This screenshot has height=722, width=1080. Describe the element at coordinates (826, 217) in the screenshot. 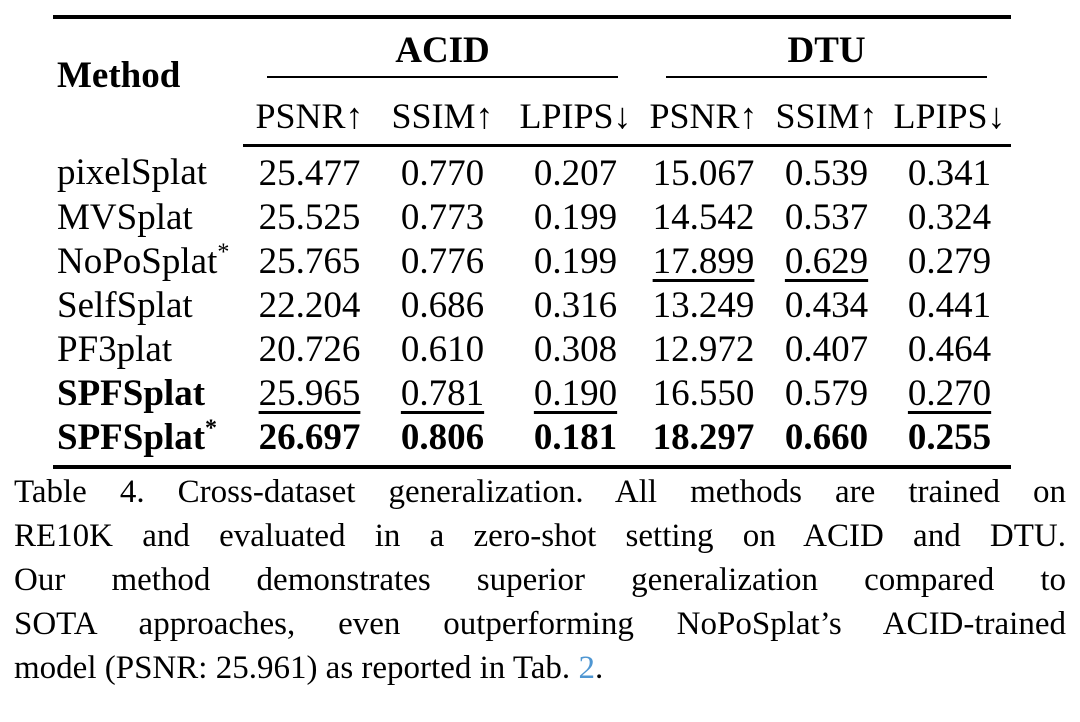

I see `metric-value: 0.537` at that location.